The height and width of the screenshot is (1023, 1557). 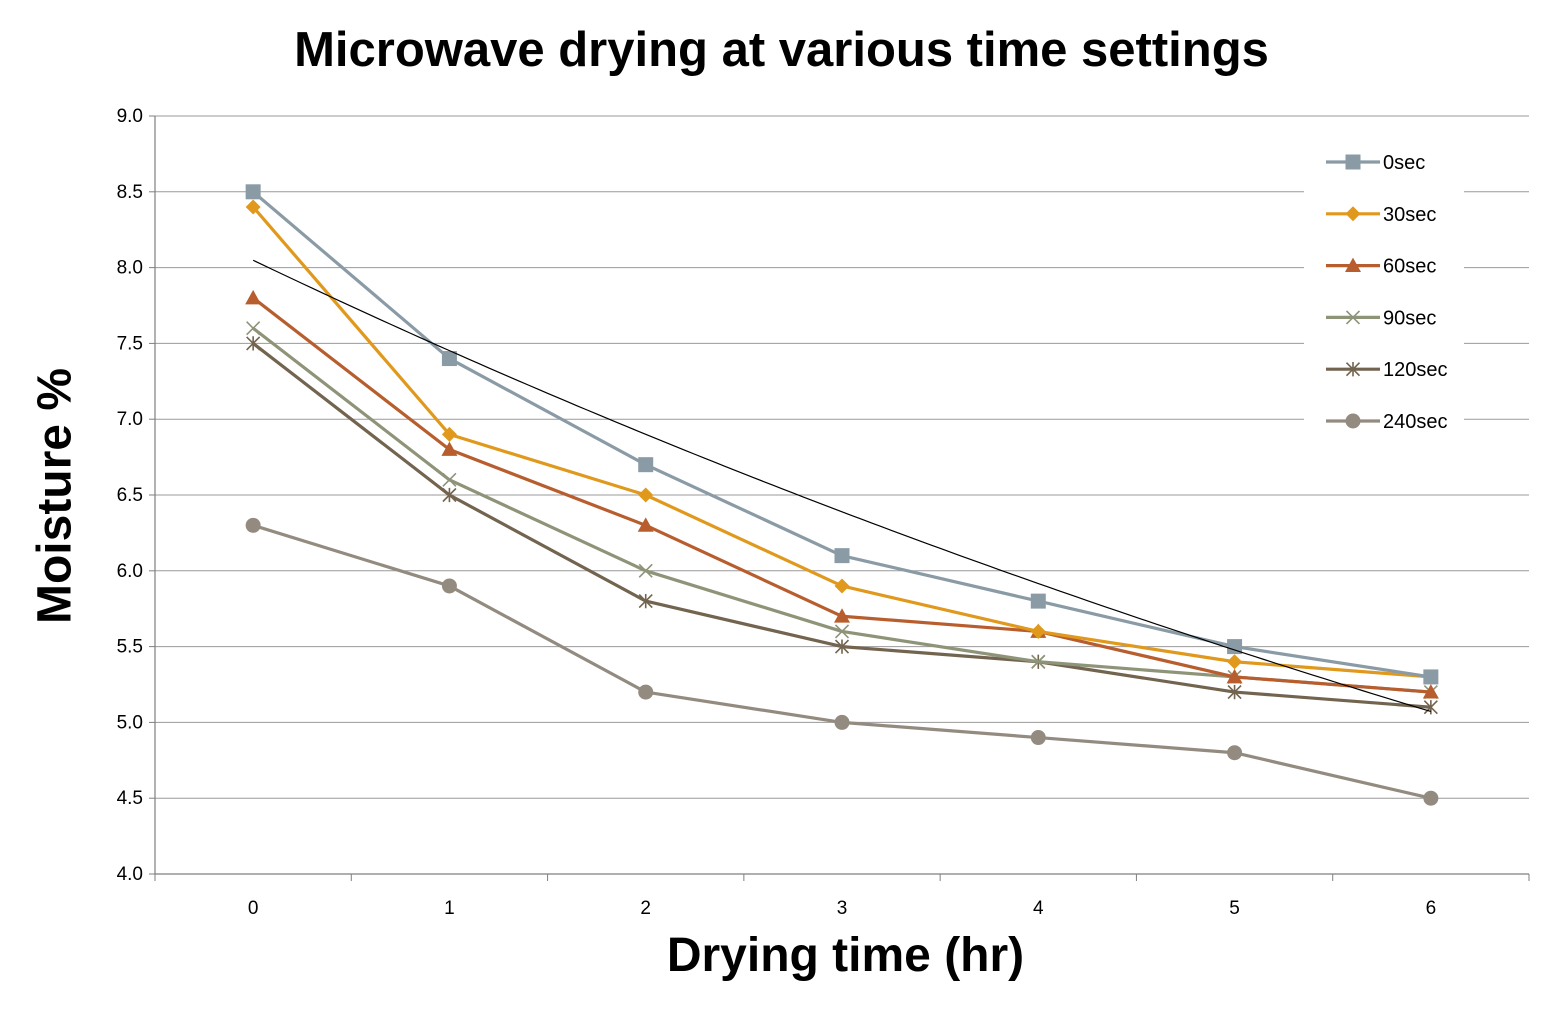 What do you see at coordinates (1353, 421) in the screenshot?
I see `legend-marker-240sec` at bounding box center [1353, 421].